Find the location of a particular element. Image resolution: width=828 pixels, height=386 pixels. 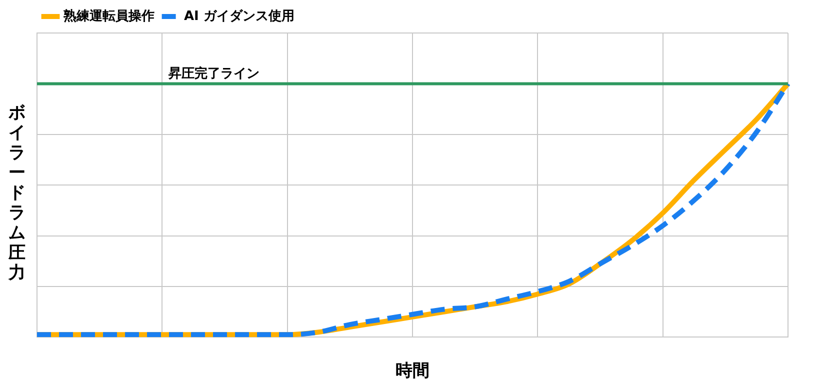

legend-label: 熟練運転員操作 is located at coordinates (108, 16).